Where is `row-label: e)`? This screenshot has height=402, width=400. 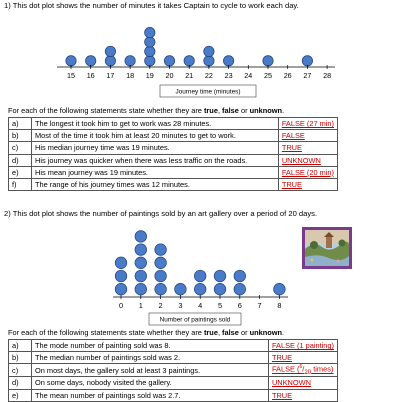 row-label: e) is located at coordinates (20, 172).